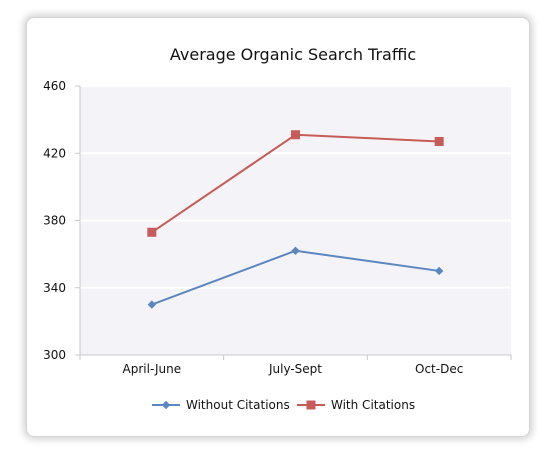 The image size is (557, 460). I want to click on legend-item: Without Citations, so click(221, 405).